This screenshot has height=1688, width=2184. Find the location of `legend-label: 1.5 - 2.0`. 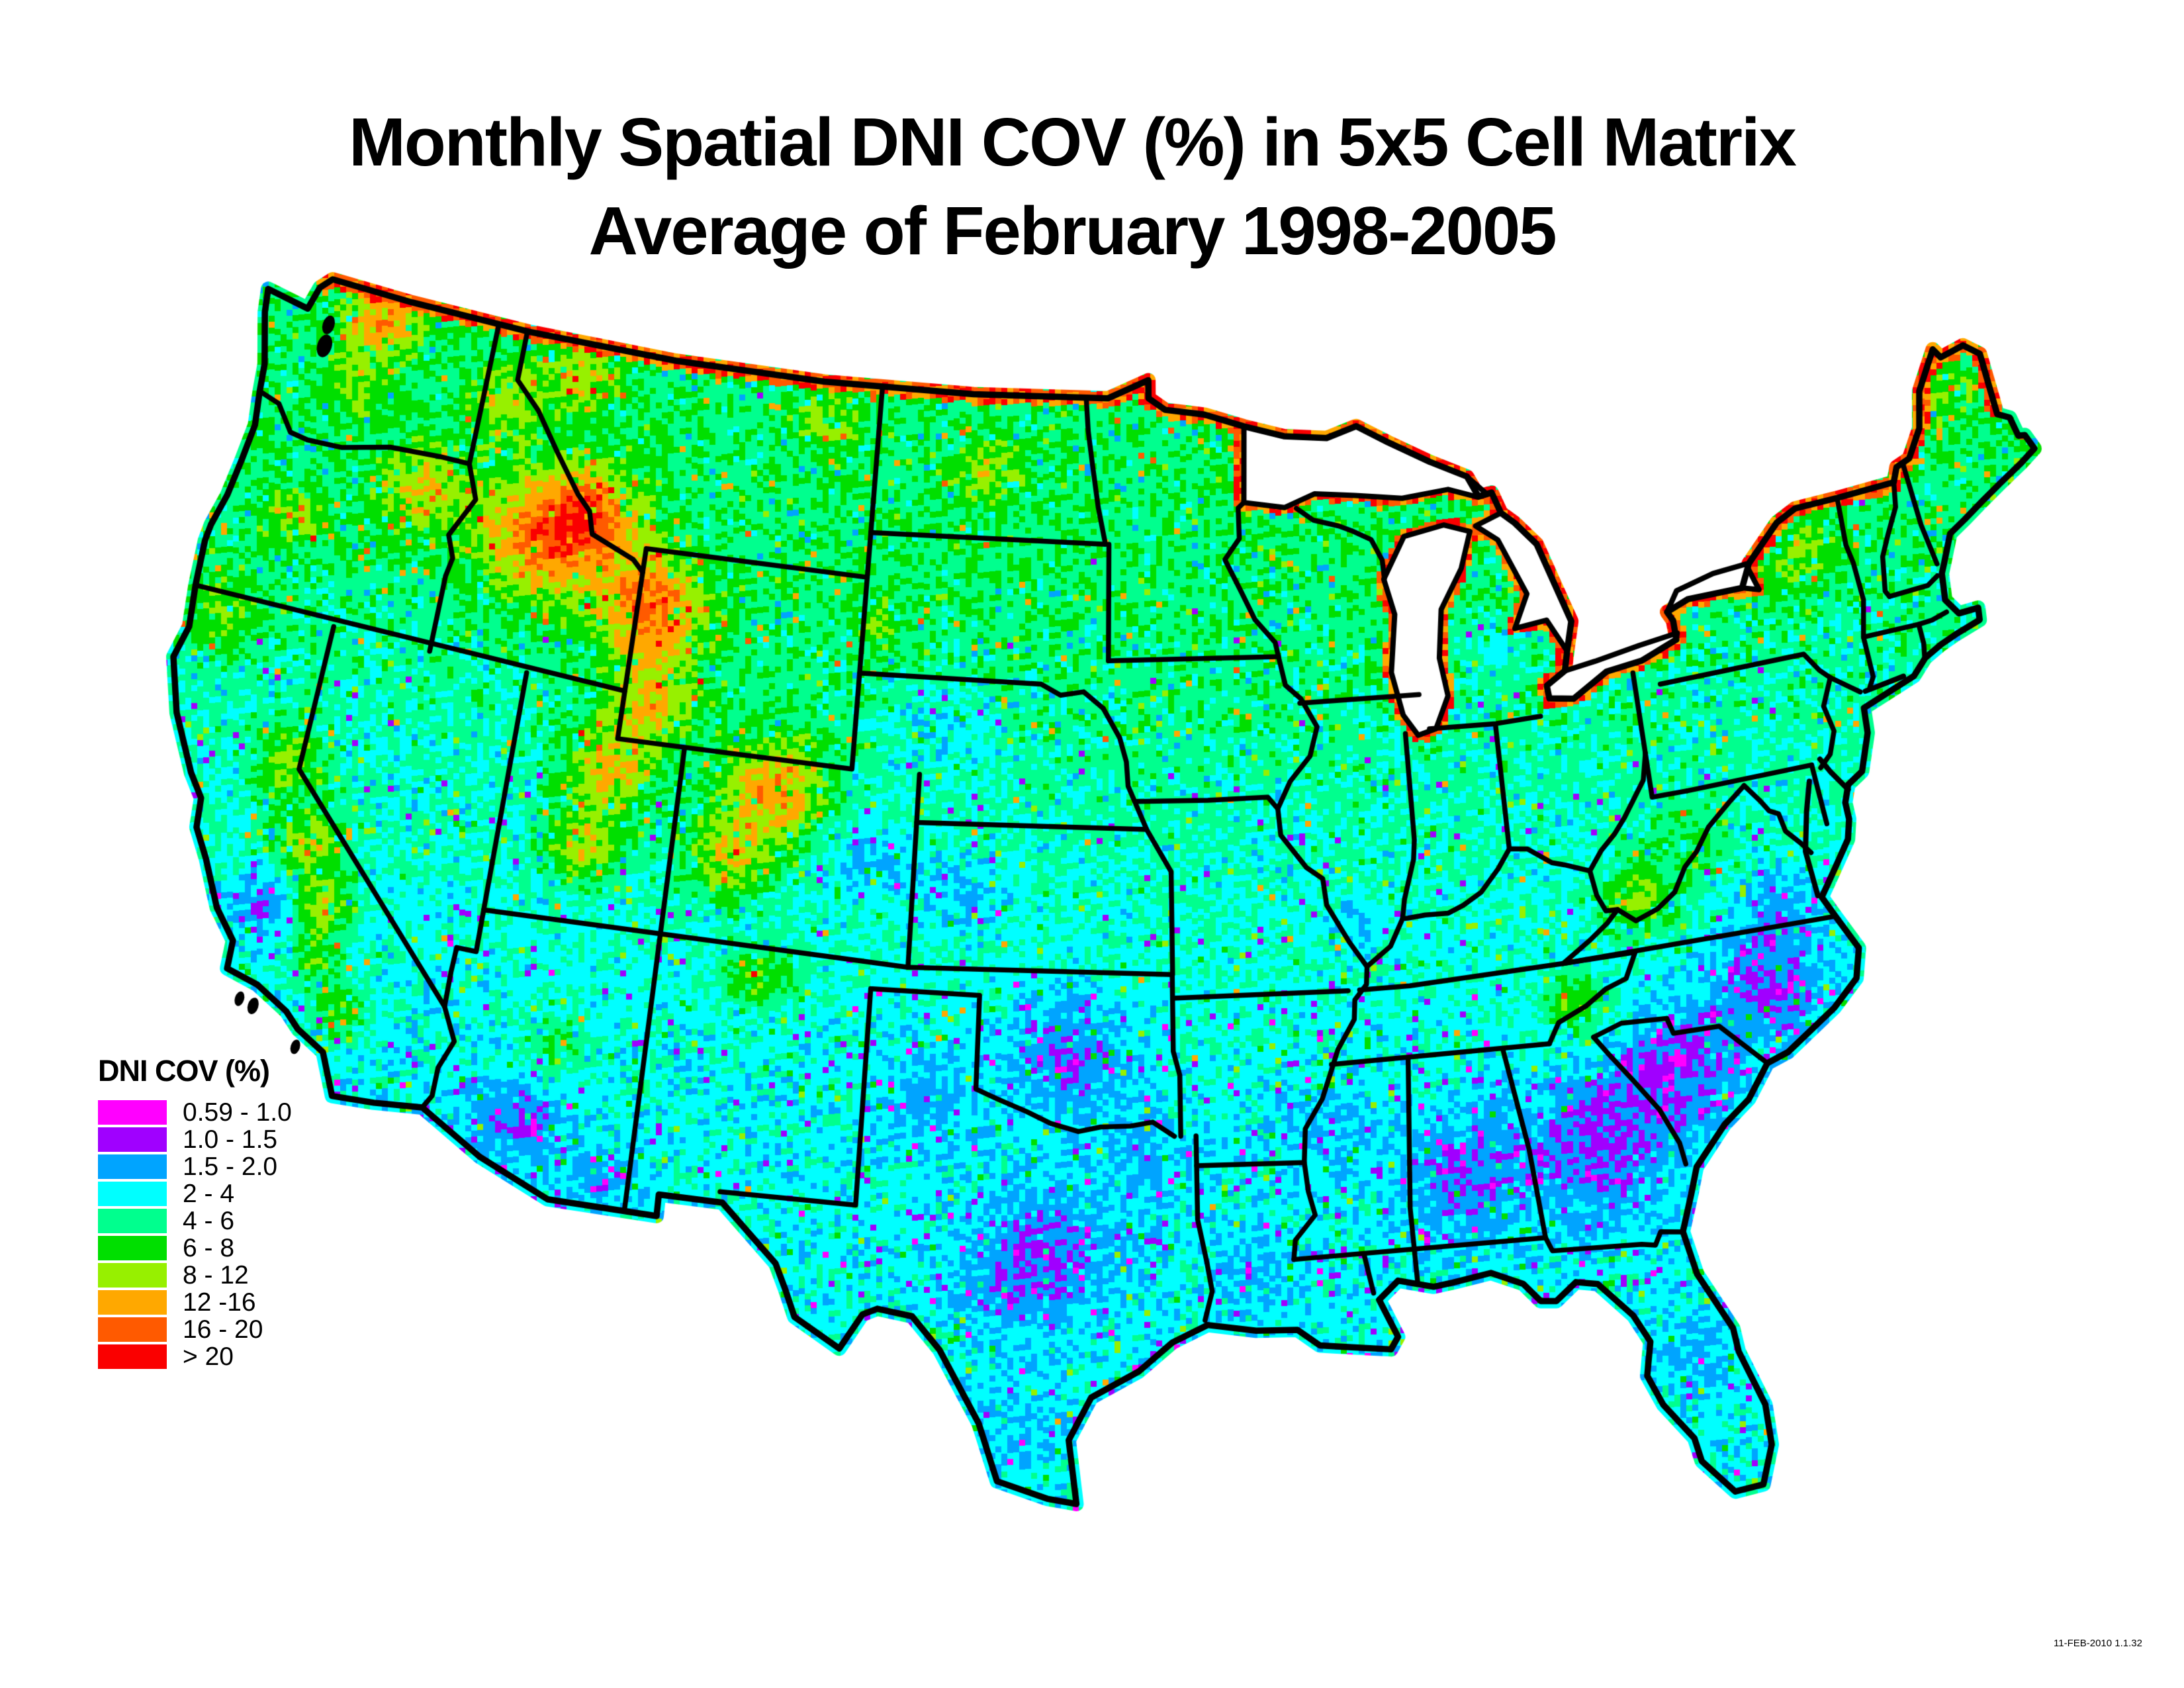

legend-label: 1.5 - 2.0 is located at coordinates (230, 1166).